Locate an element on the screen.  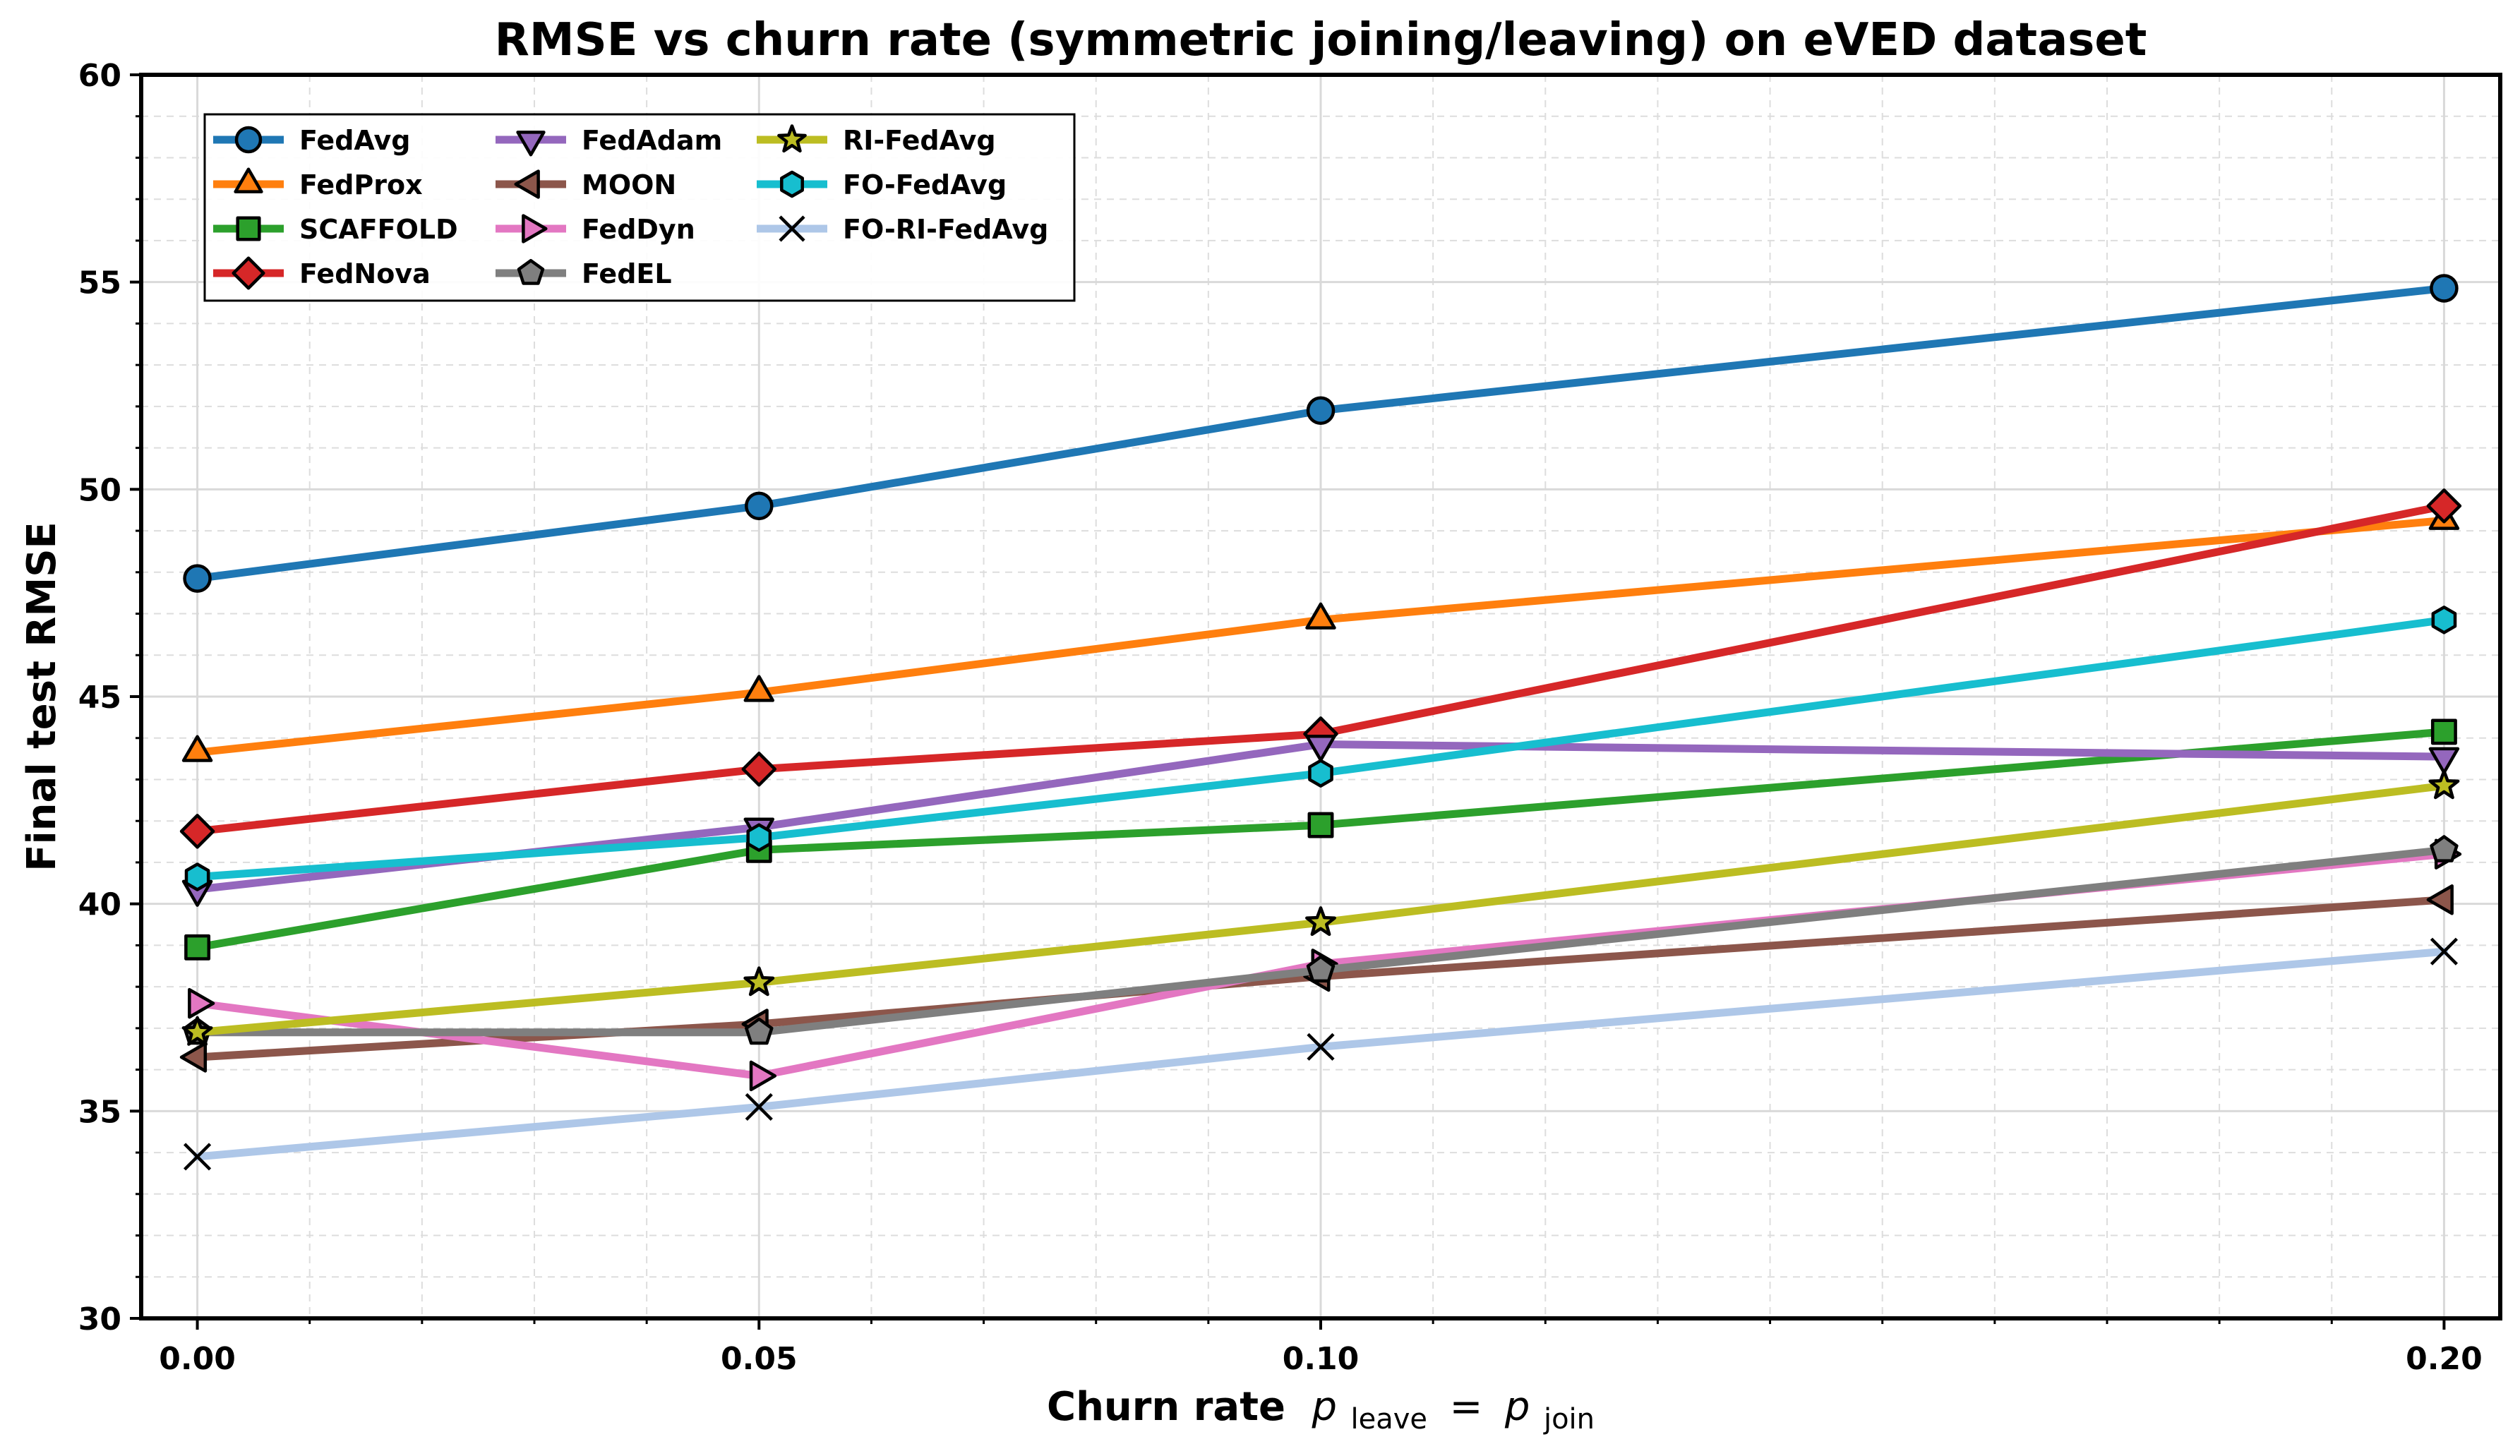
data-point-fedadam is located at coordinates (1321, 748).